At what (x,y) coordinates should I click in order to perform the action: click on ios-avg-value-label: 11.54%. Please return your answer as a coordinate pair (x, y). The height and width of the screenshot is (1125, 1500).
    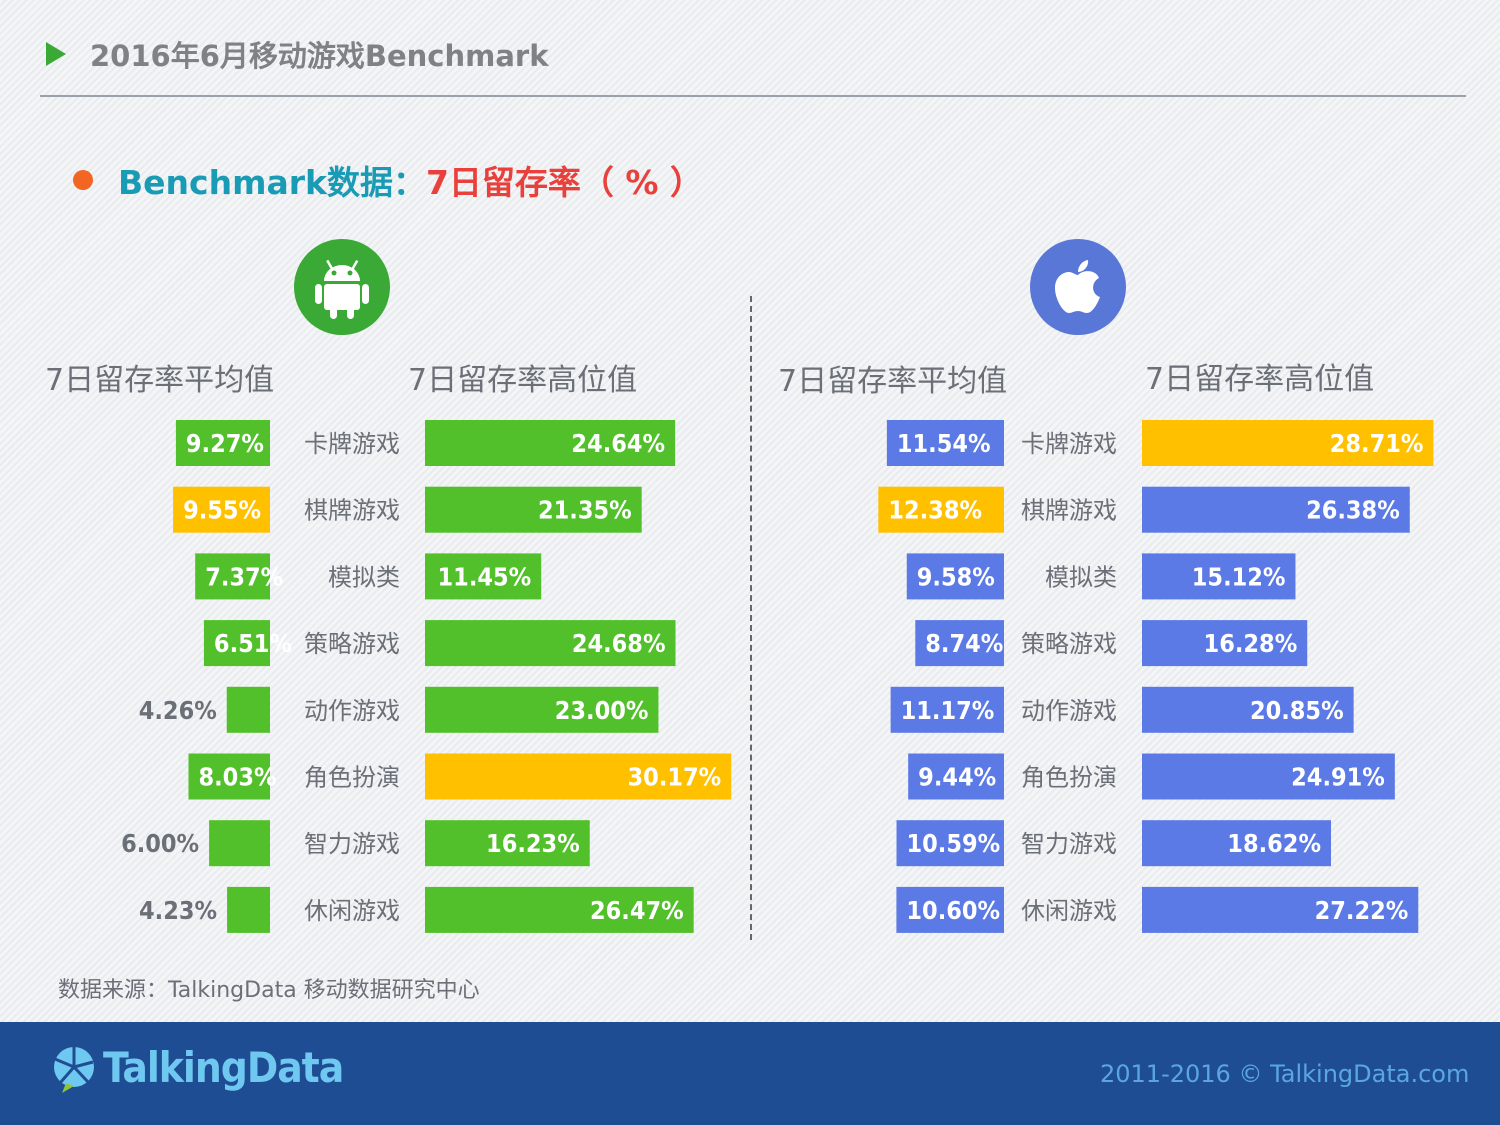
    Looking at the image, I should click on (944, 443).